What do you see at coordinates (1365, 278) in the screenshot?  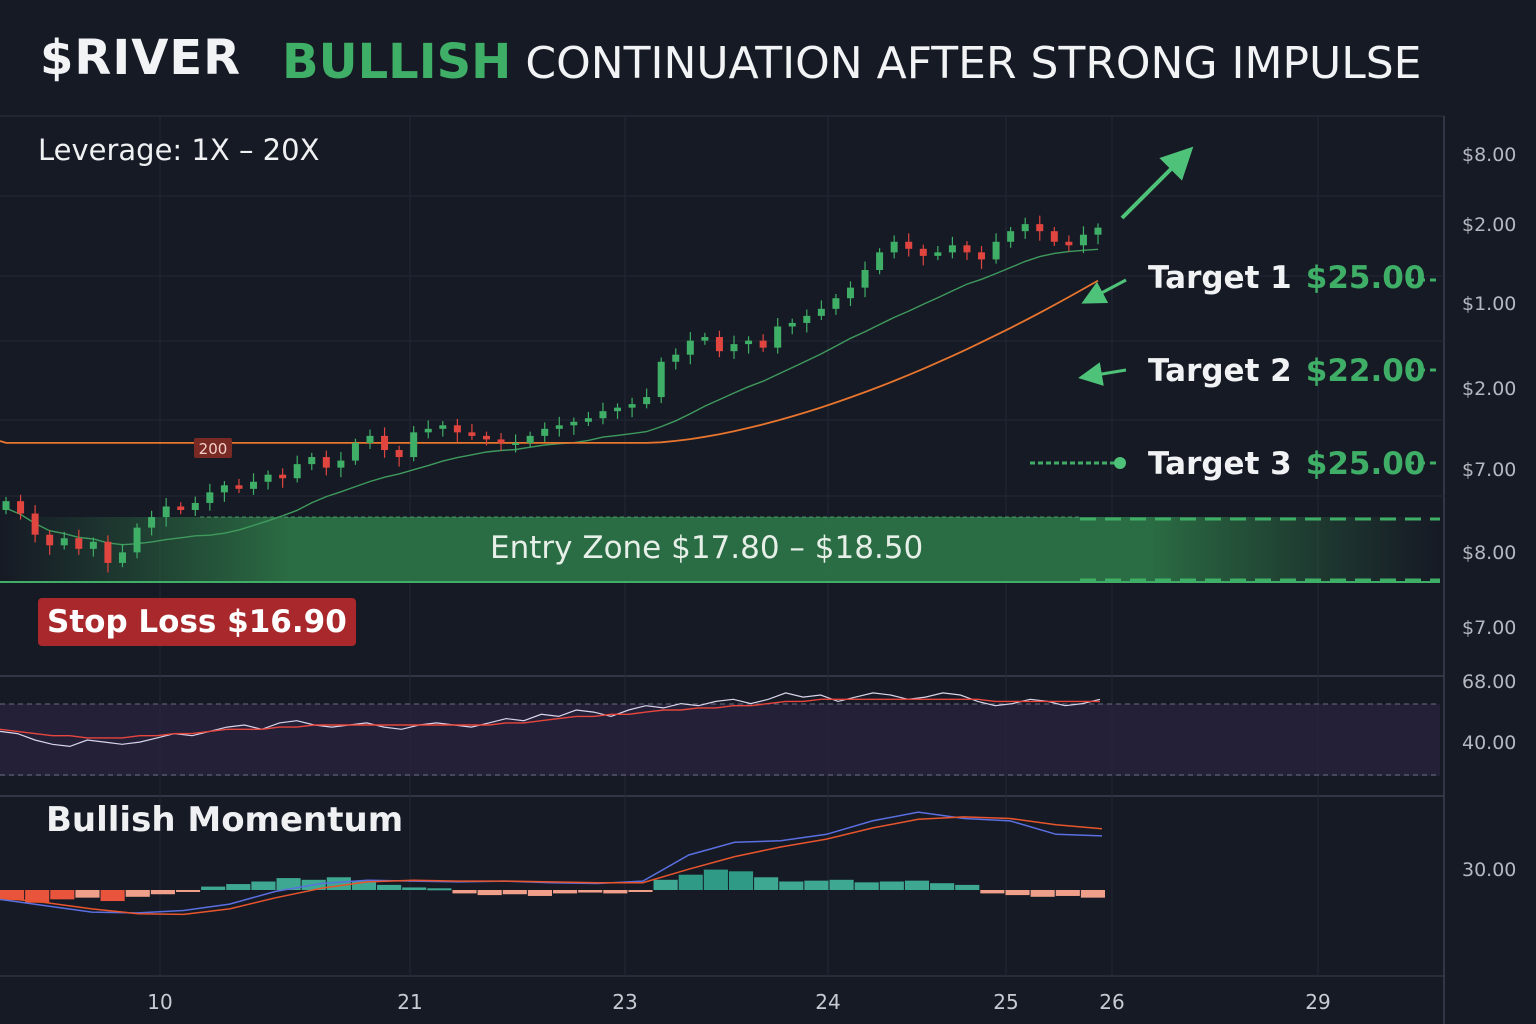 I see `target-1-value: $25.00` at bounding box center [1365, 278].